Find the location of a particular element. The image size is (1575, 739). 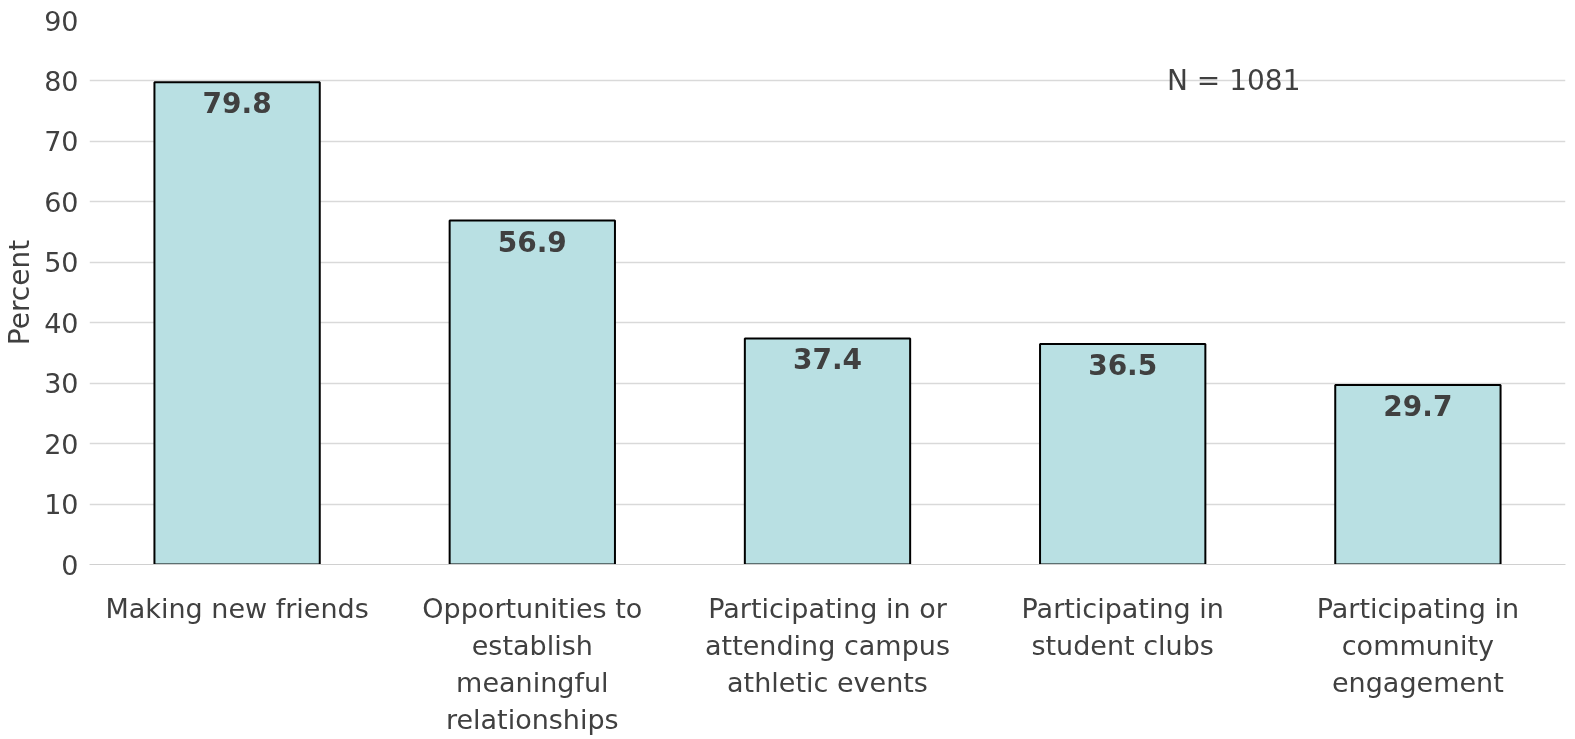

data-label: 29.7 is located at coordinates (1418, 406).